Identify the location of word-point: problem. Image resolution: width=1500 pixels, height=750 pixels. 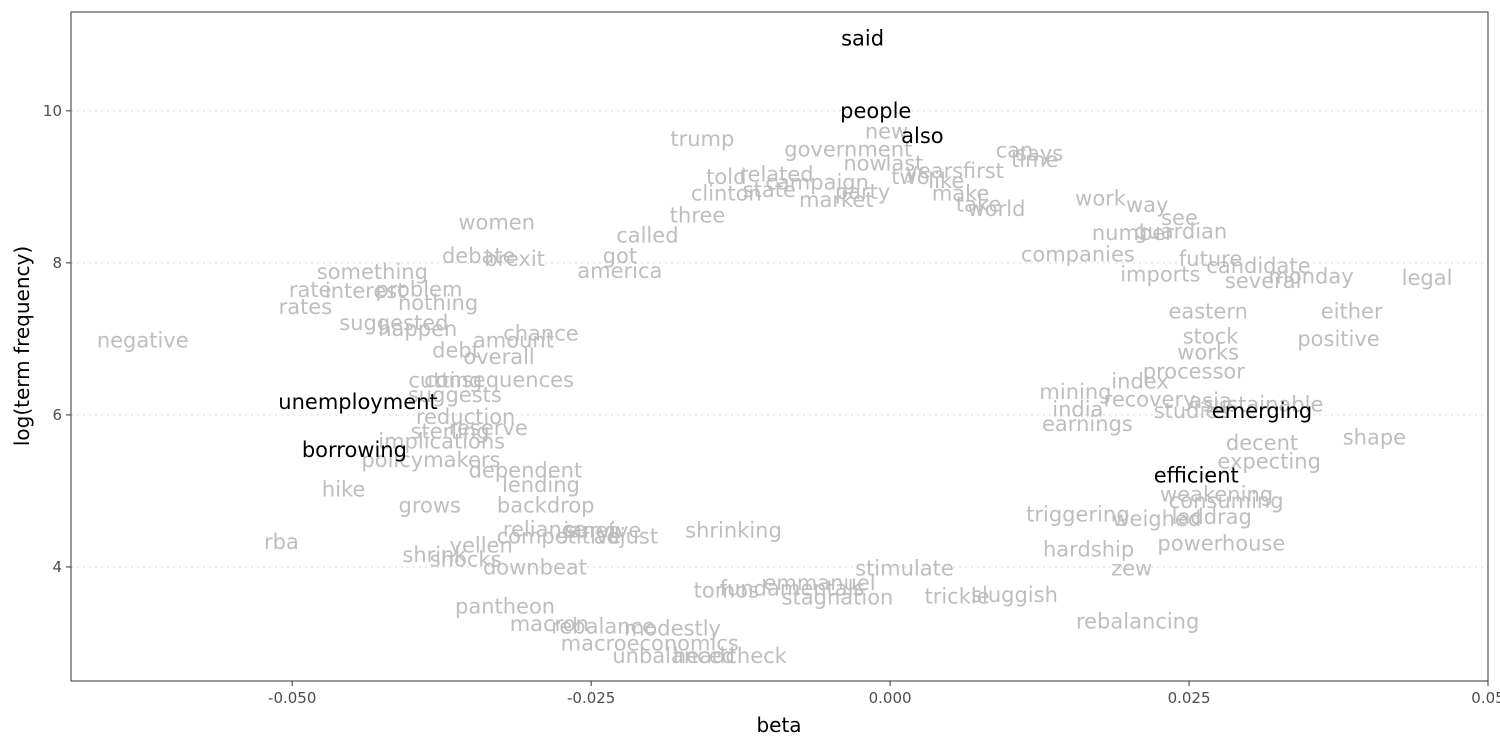
(419, 289).